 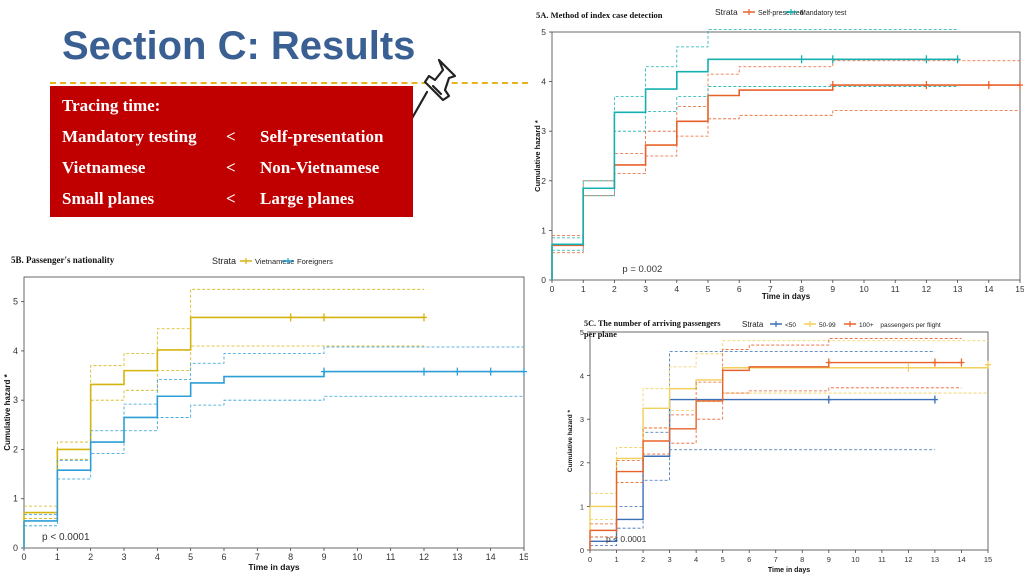 I want to click on chart-5b-xtick-label: 8, so click(x=290, y=557).